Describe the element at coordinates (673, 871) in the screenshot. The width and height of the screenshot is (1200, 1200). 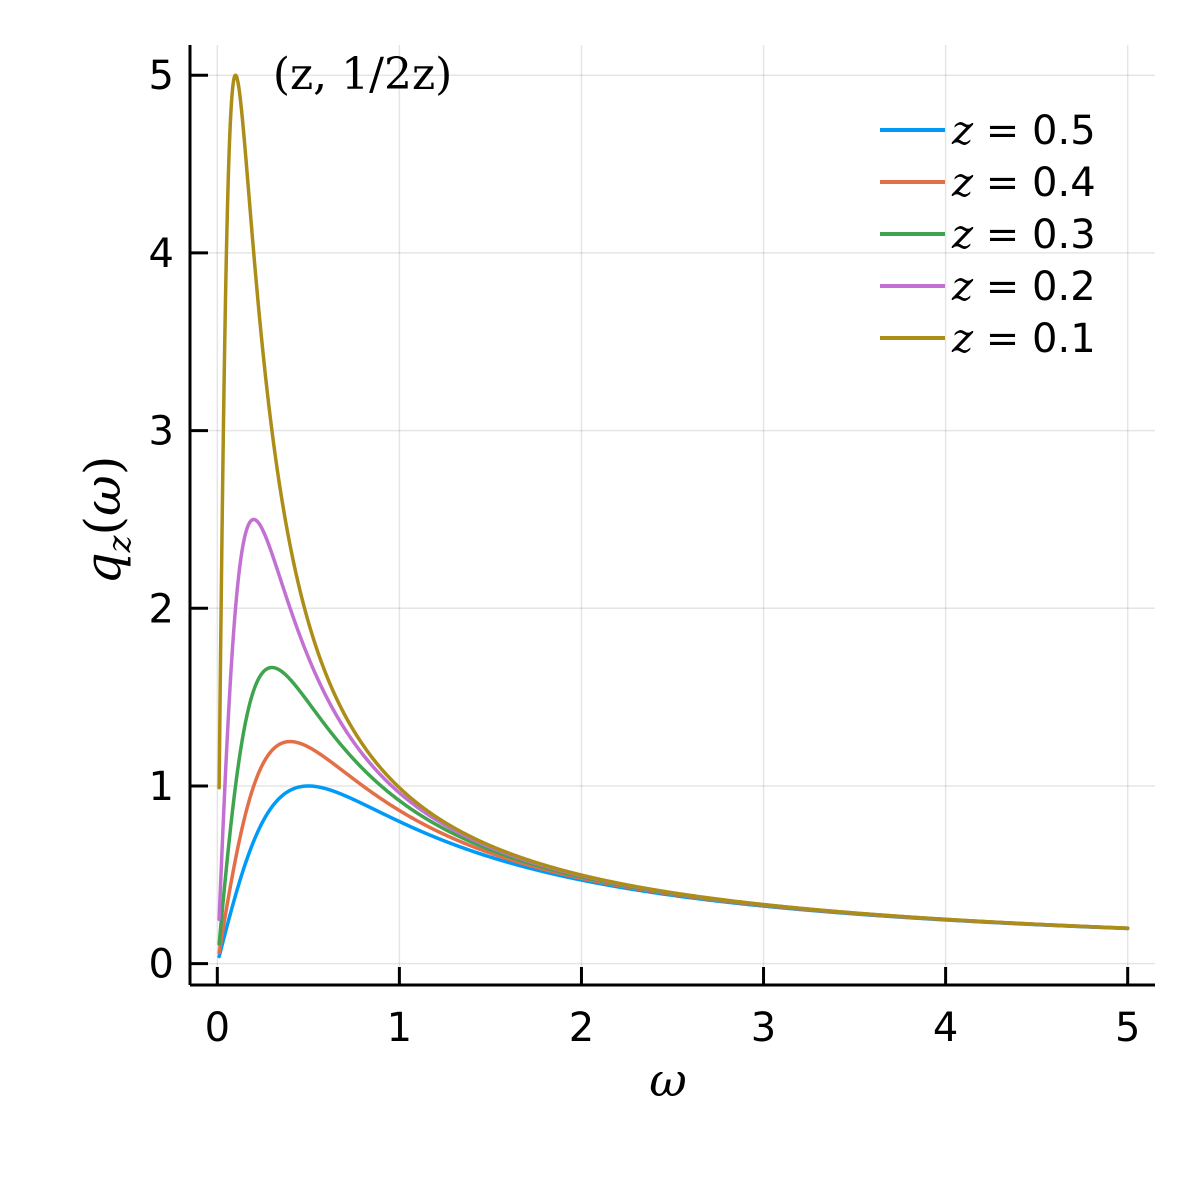
I see `series-line` at that location.